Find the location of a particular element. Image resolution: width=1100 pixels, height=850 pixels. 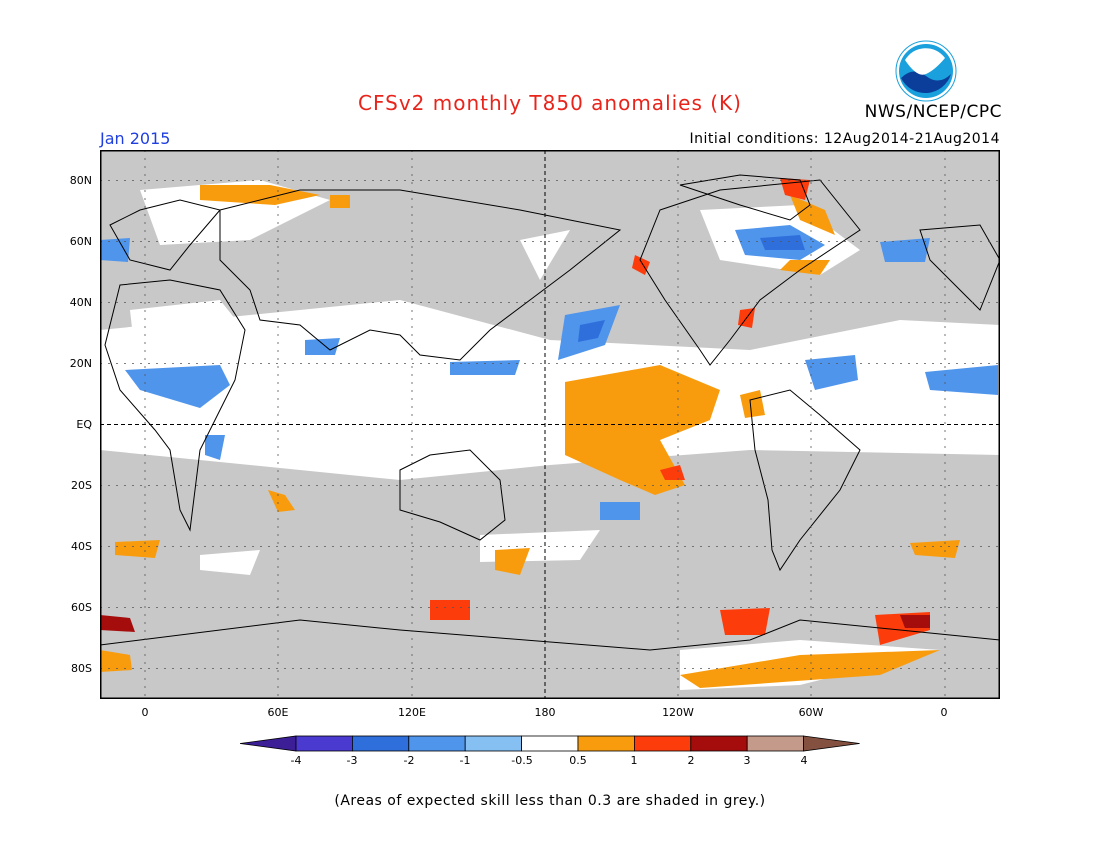

lat-label: 20N is located at coordinates (80, 363).